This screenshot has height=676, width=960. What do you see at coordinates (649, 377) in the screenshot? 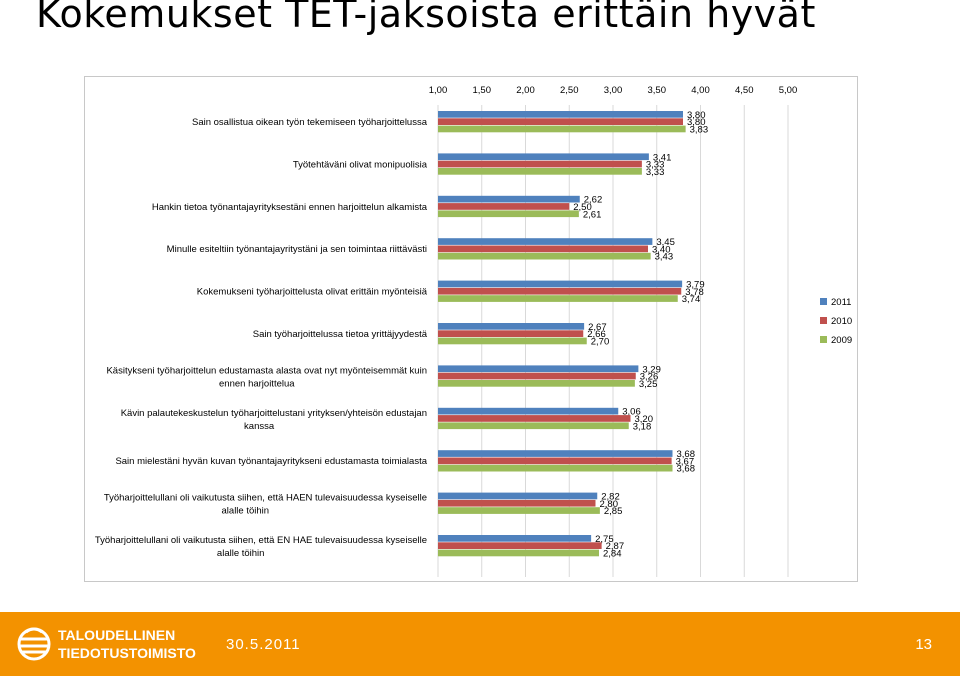
I see `data-label: 3,26` at bounding box center [649, 377].